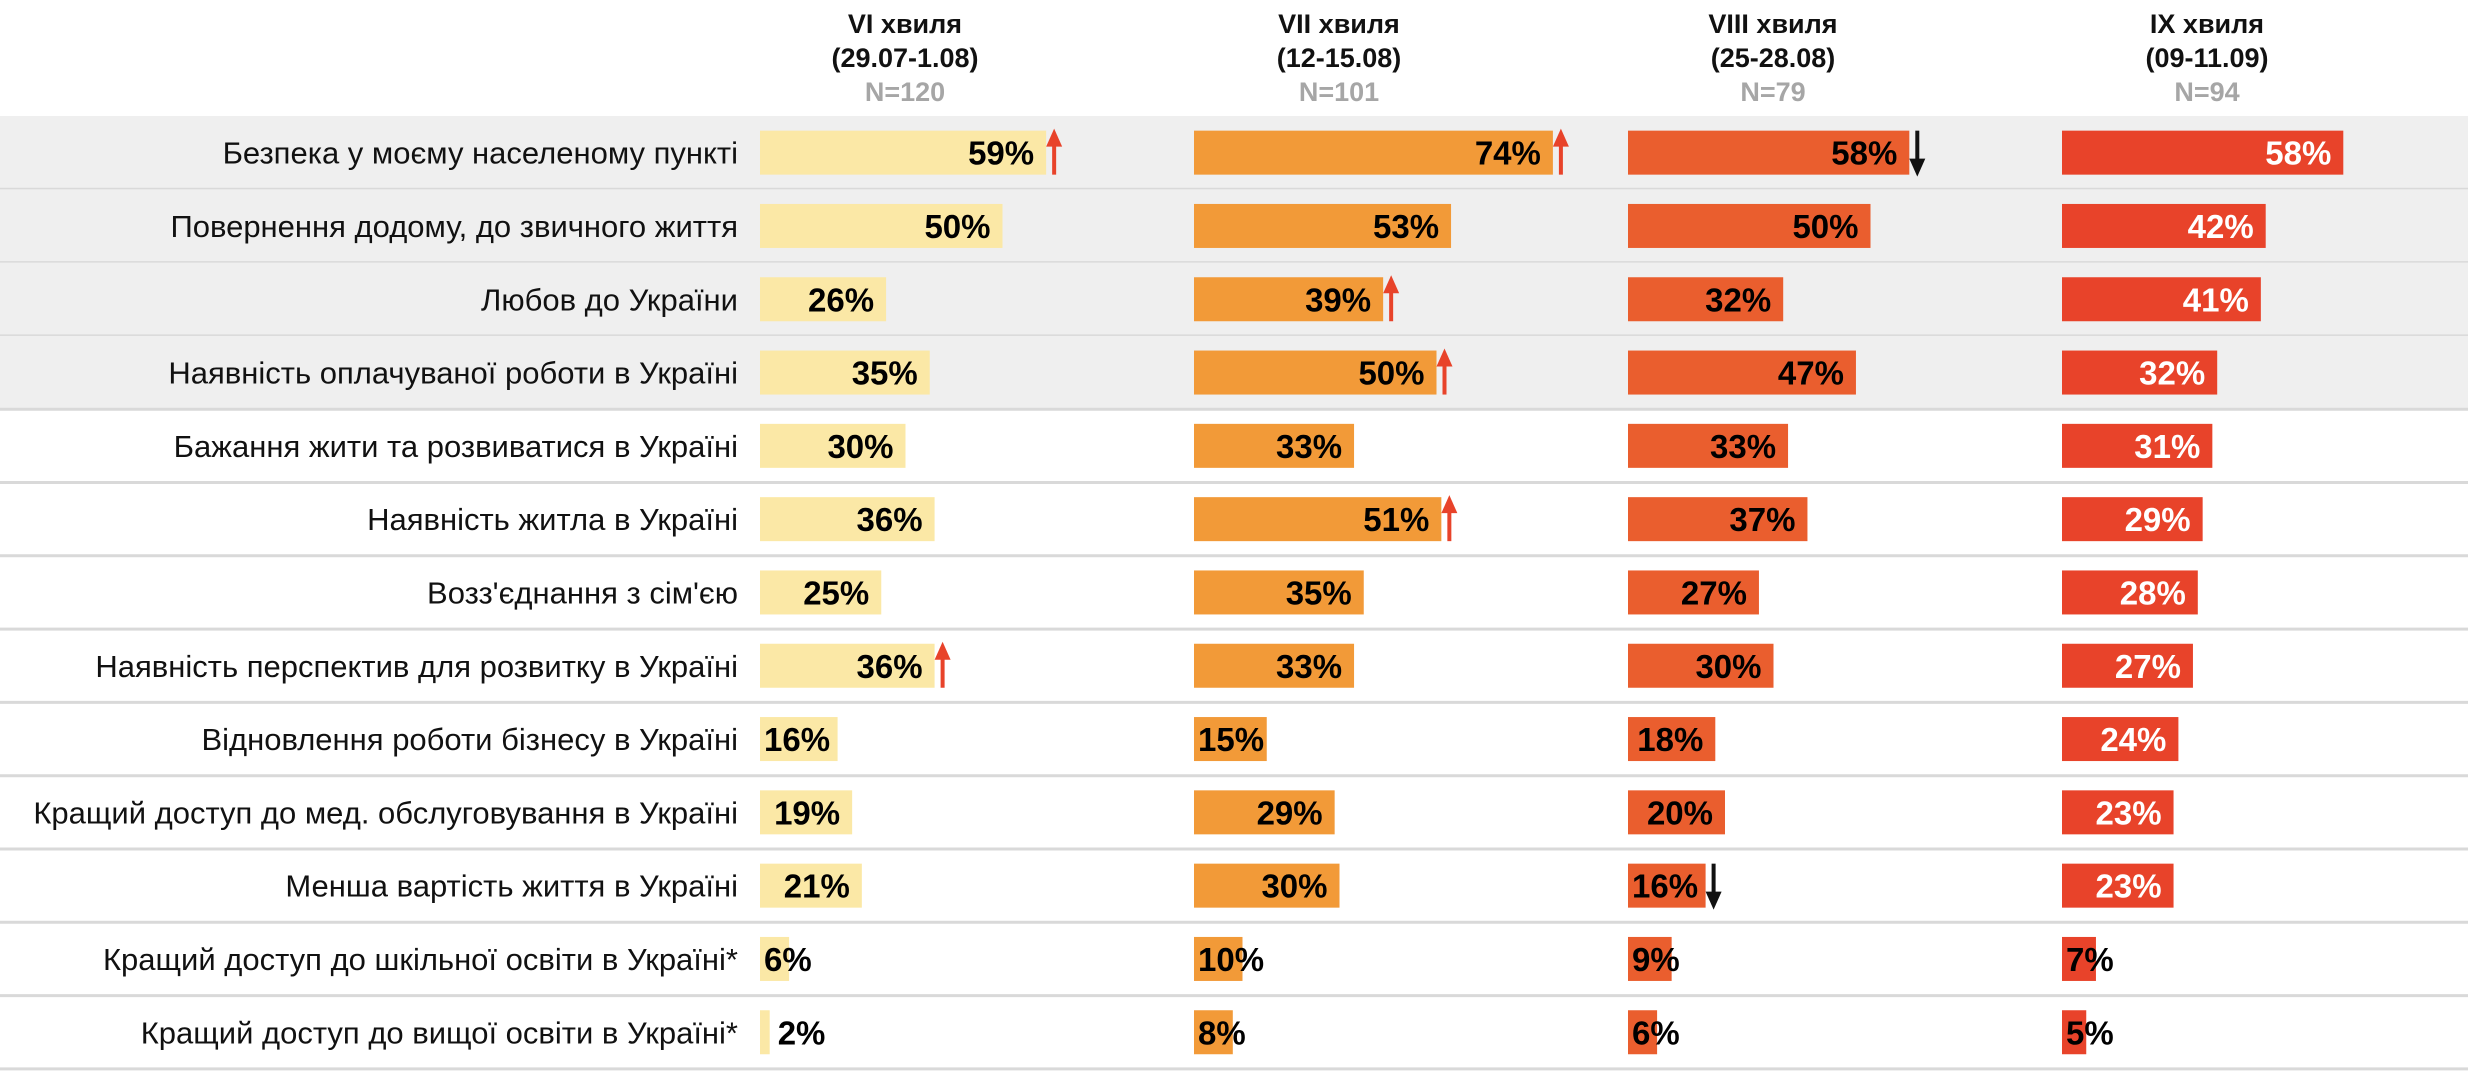 The height and width of the screenshot is (1092, 2468). Describe the element at coordinates (1231, 959) in the screenshot. I see `value-label: 10%` at that location.